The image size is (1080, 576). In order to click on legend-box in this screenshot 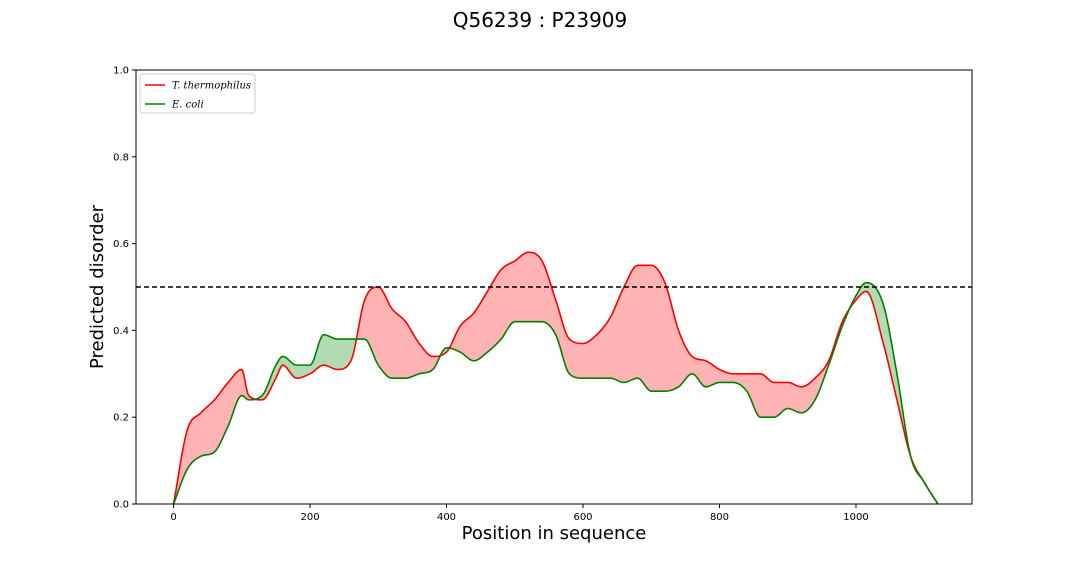, I will do `click(197, 93)`.